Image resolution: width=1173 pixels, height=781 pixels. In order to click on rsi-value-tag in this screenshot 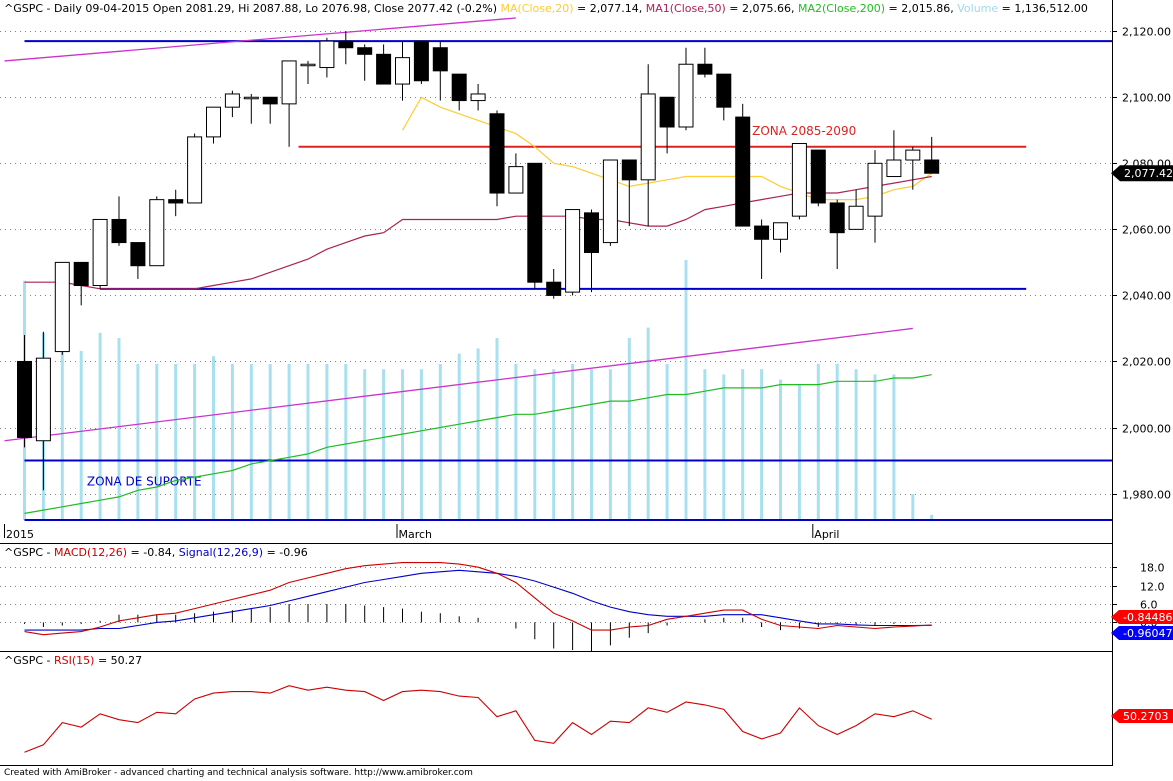, I will do `click(1142, 716)`.